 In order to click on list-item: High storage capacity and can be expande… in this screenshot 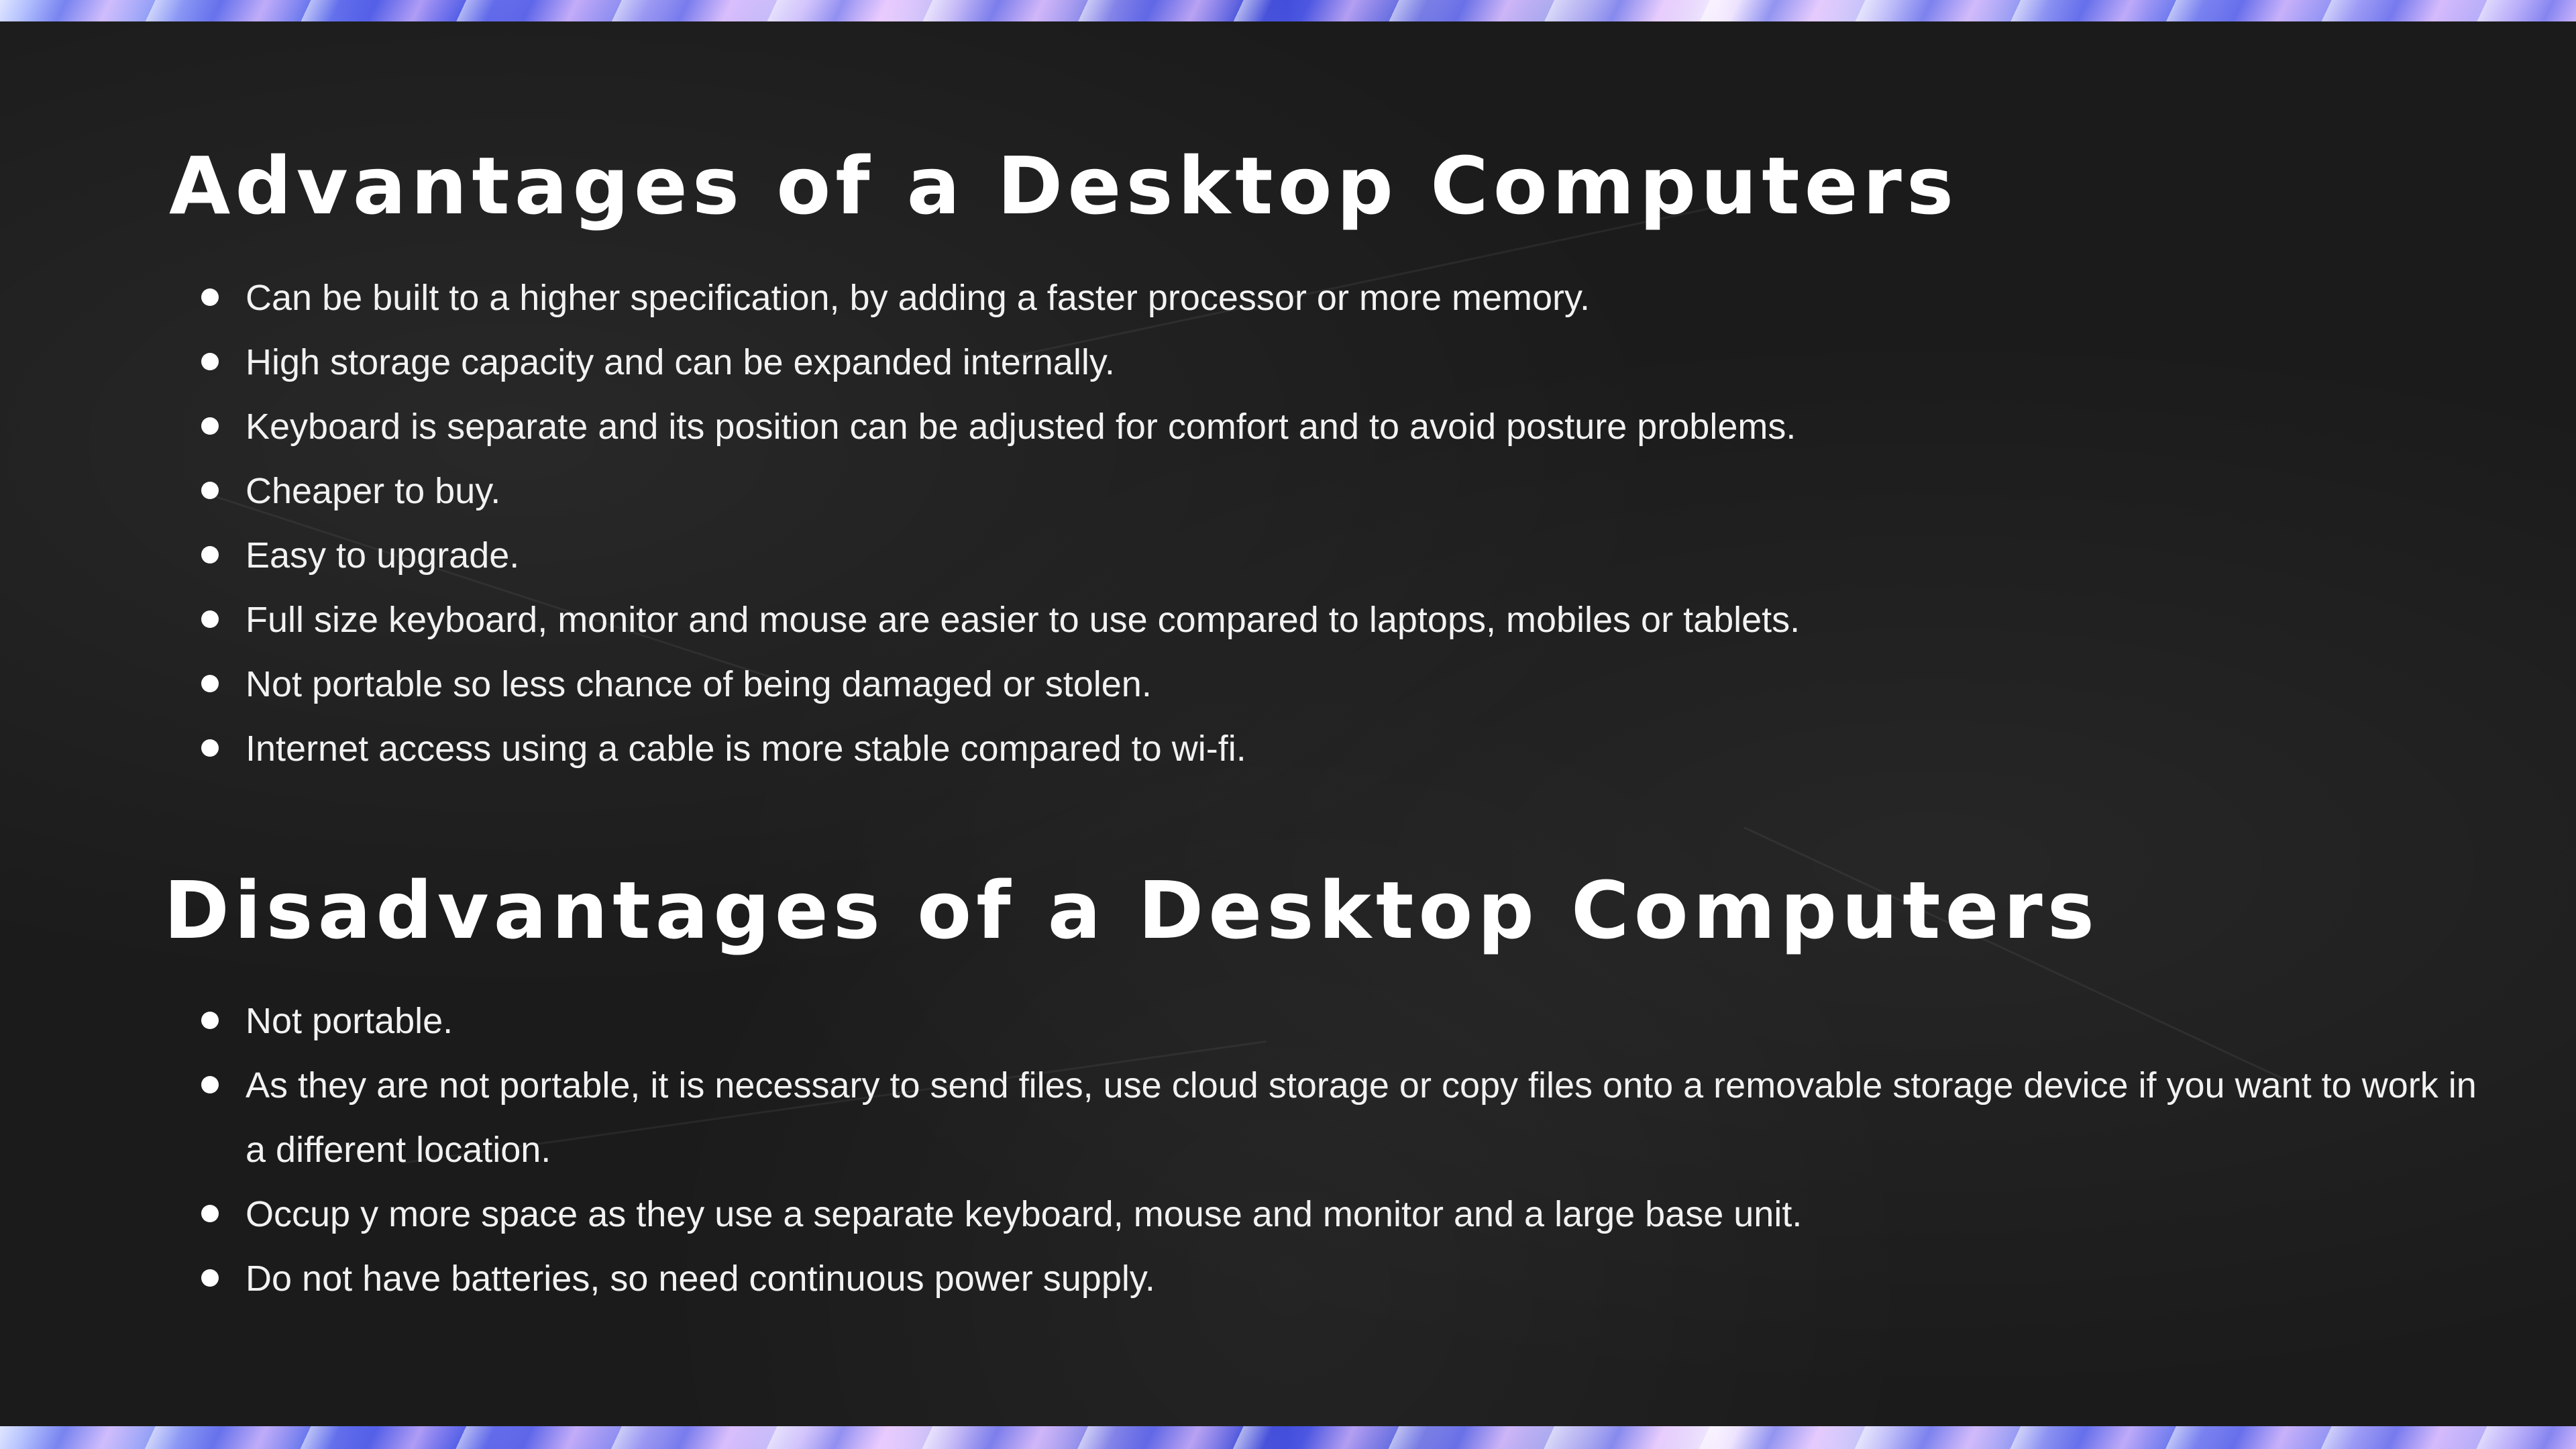, I will do `click(1341, 362)`.